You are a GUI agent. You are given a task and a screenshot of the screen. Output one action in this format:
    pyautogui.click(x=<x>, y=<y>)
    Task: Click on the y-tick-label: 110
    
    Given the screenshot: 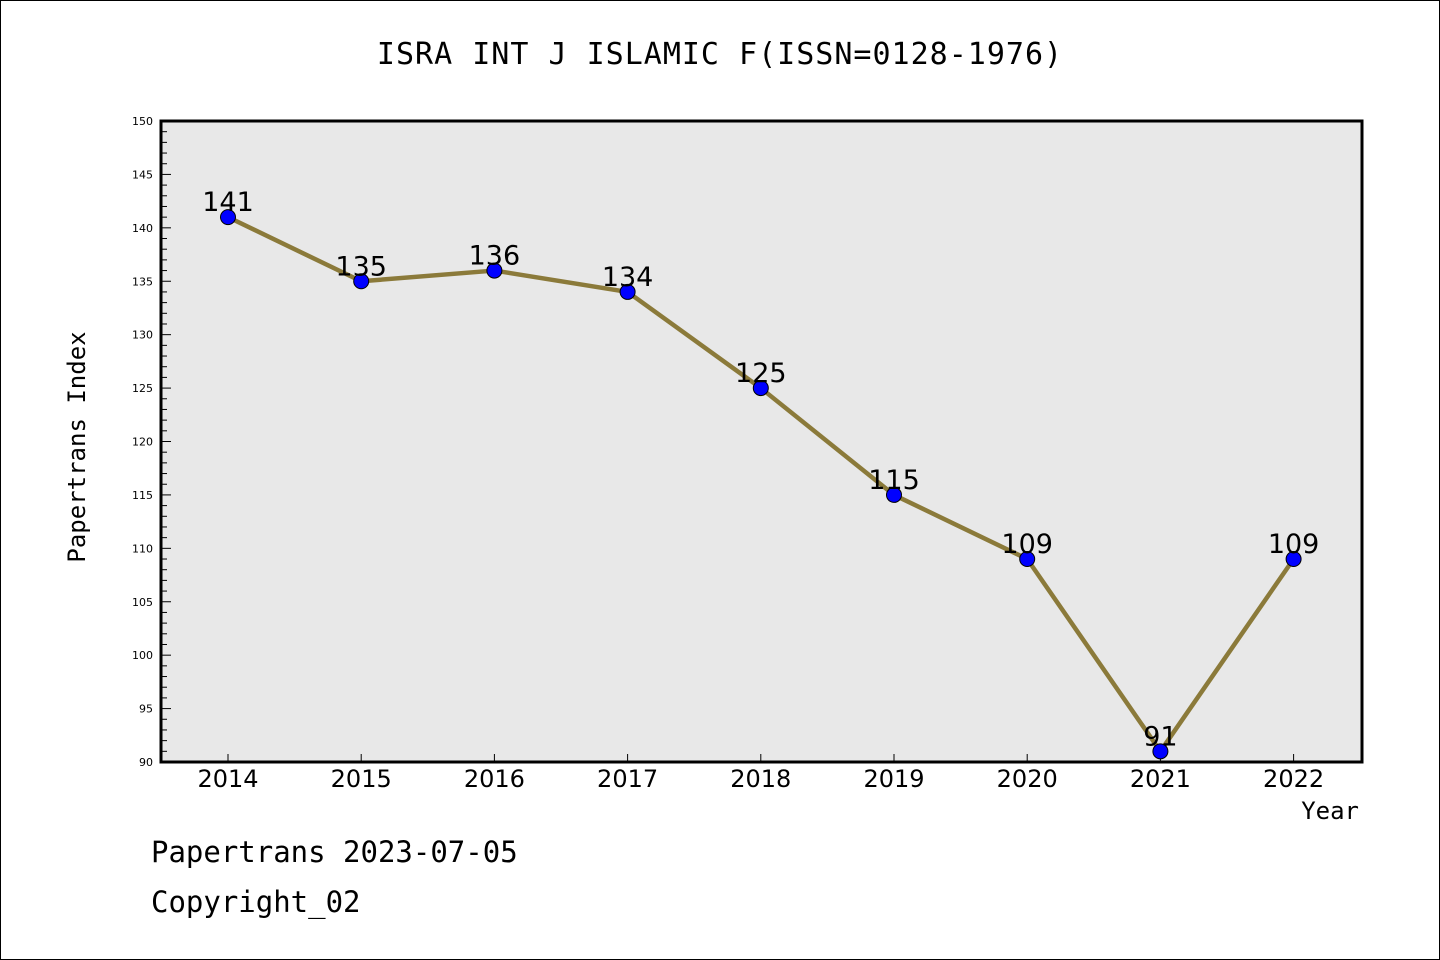 What is the action you would take?
    pyautogui.click(x=142, y=548)
    